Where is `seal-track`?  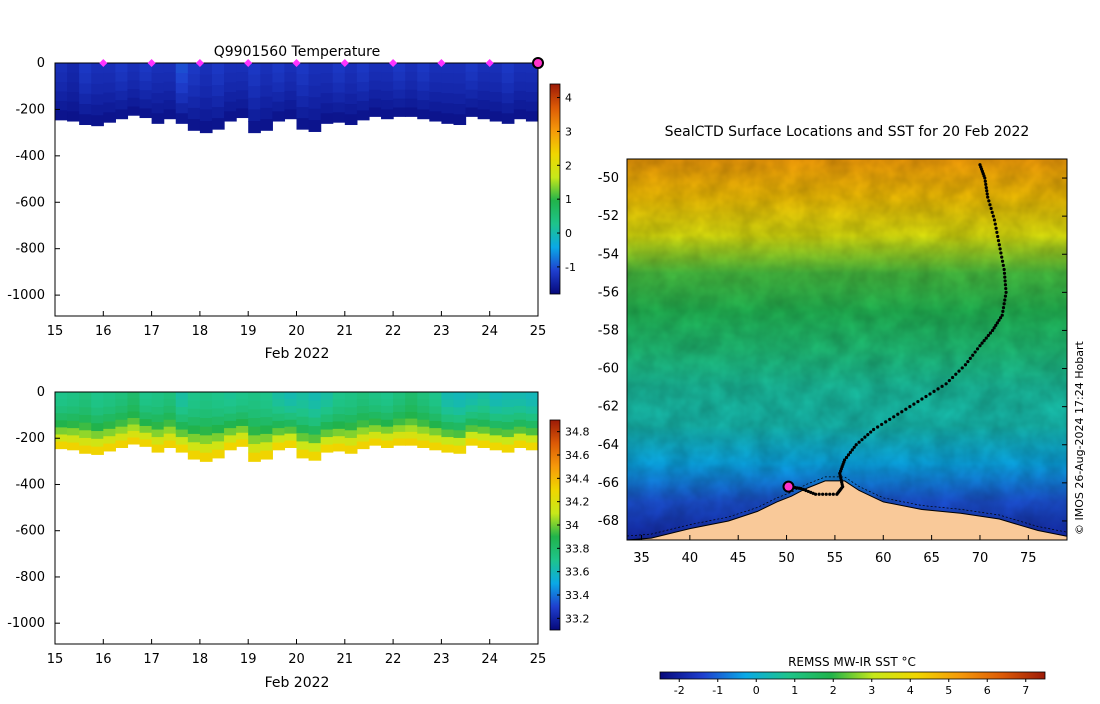
seal-track is located at coordinates (898, 329).